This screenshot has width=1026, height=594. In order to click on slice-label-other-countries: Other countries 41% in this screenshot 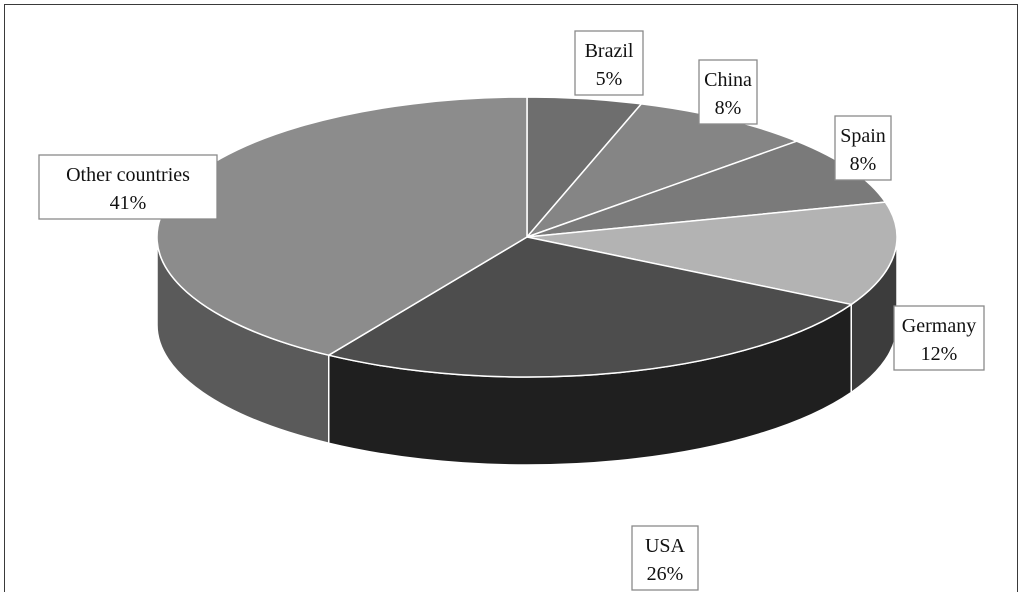, I will do `click(128, 187)`.